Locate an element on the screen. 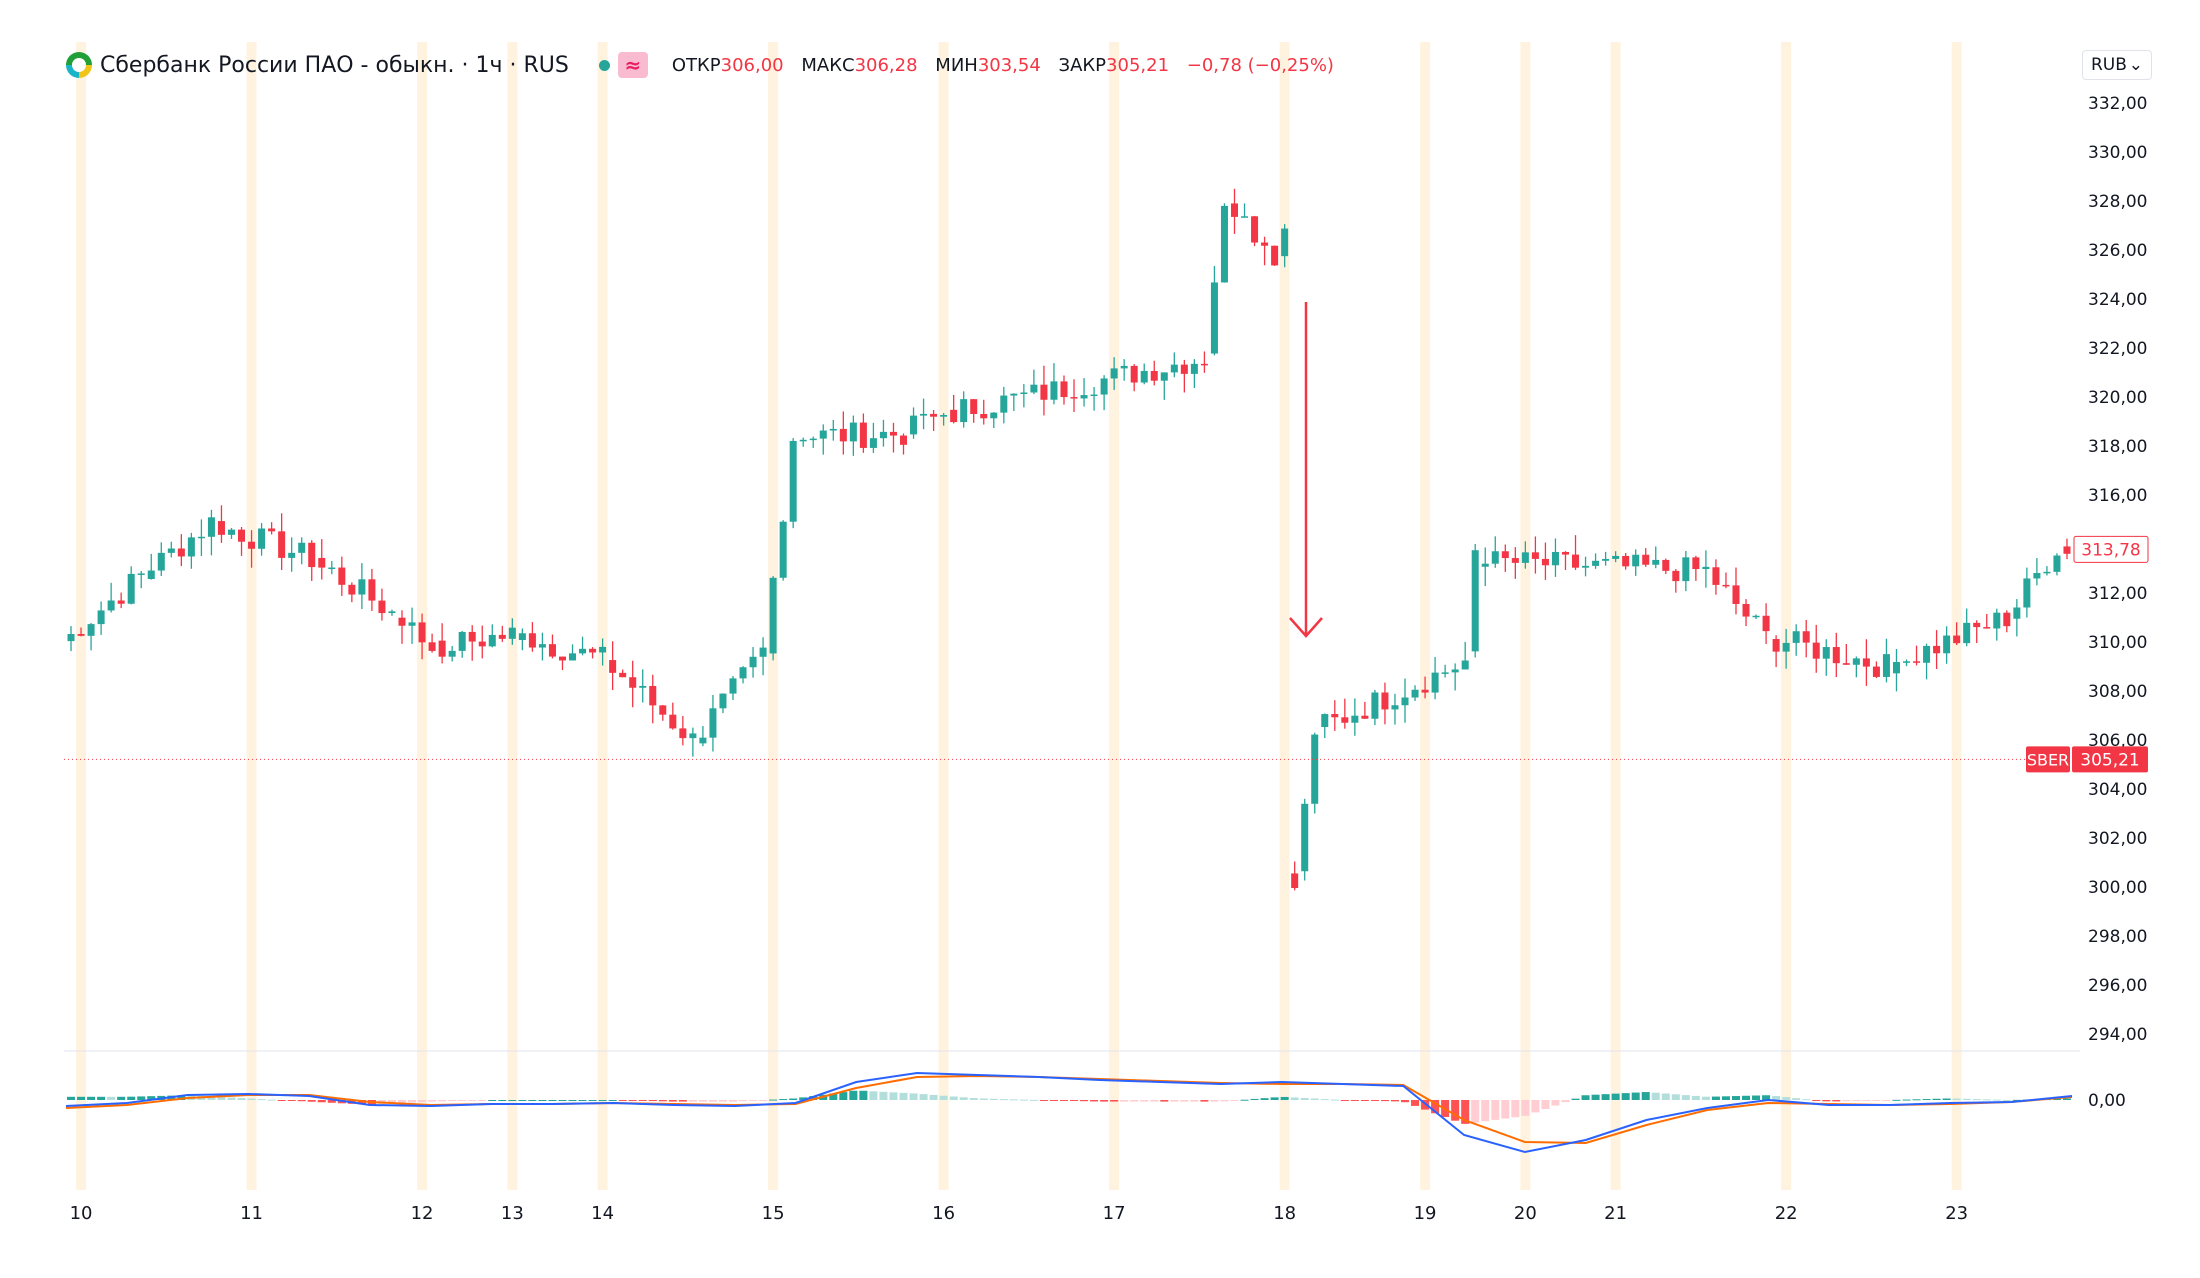 The height and width of the screenshot is (1278, 2200). session-band is located at coordinates (1114, 616).